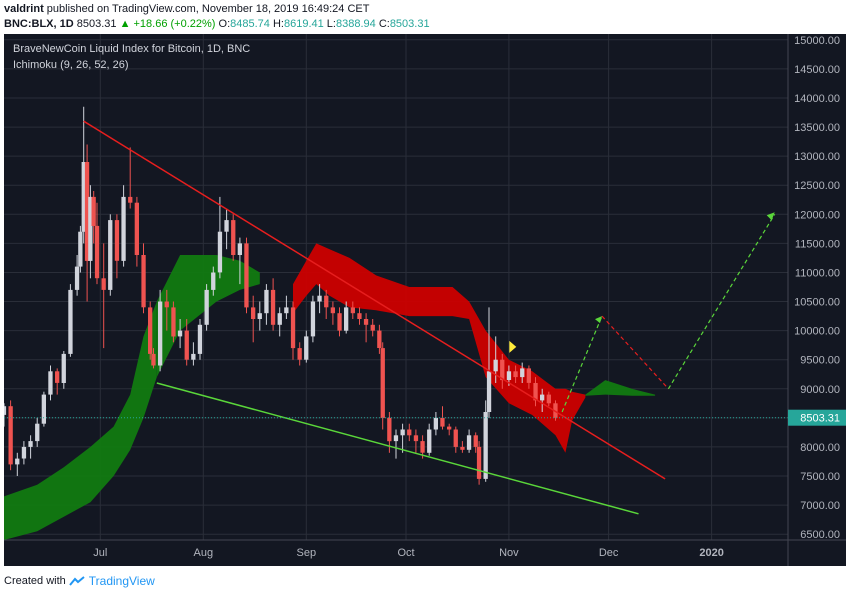 This screenshot has height=595, width=850. What do you see at coordinates (405, 553) in the screenshot?
I see `x-tick-label: Oct` at bounding box center [405, 553].